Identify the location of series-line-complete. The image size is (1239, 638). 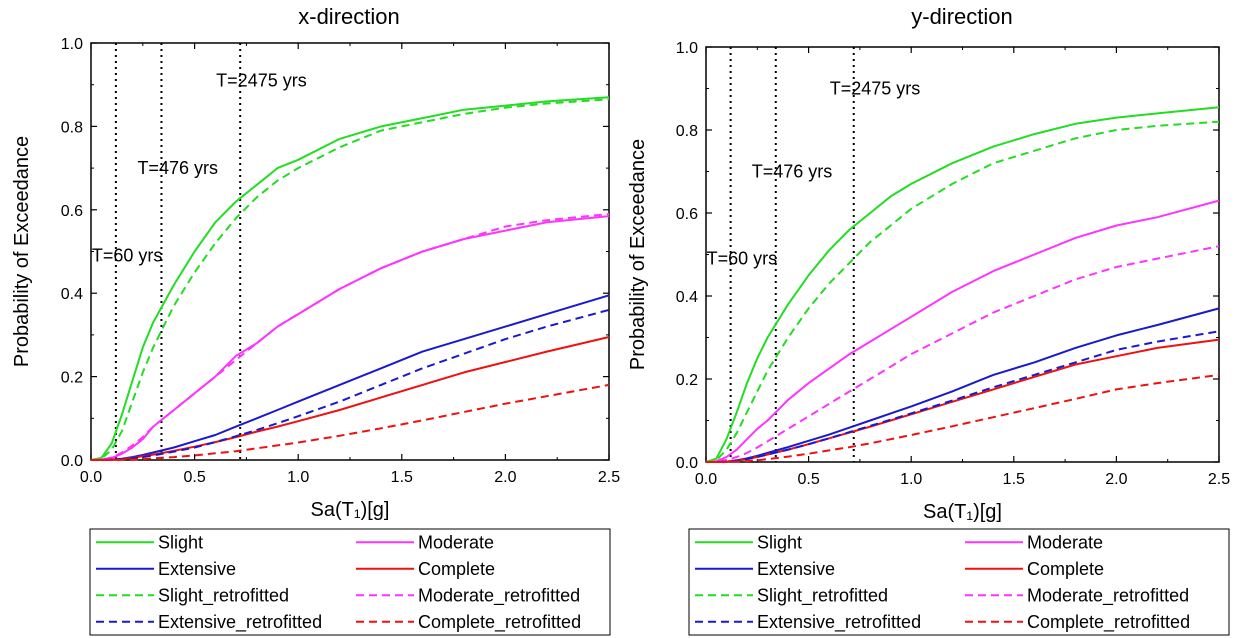
(963, 400).